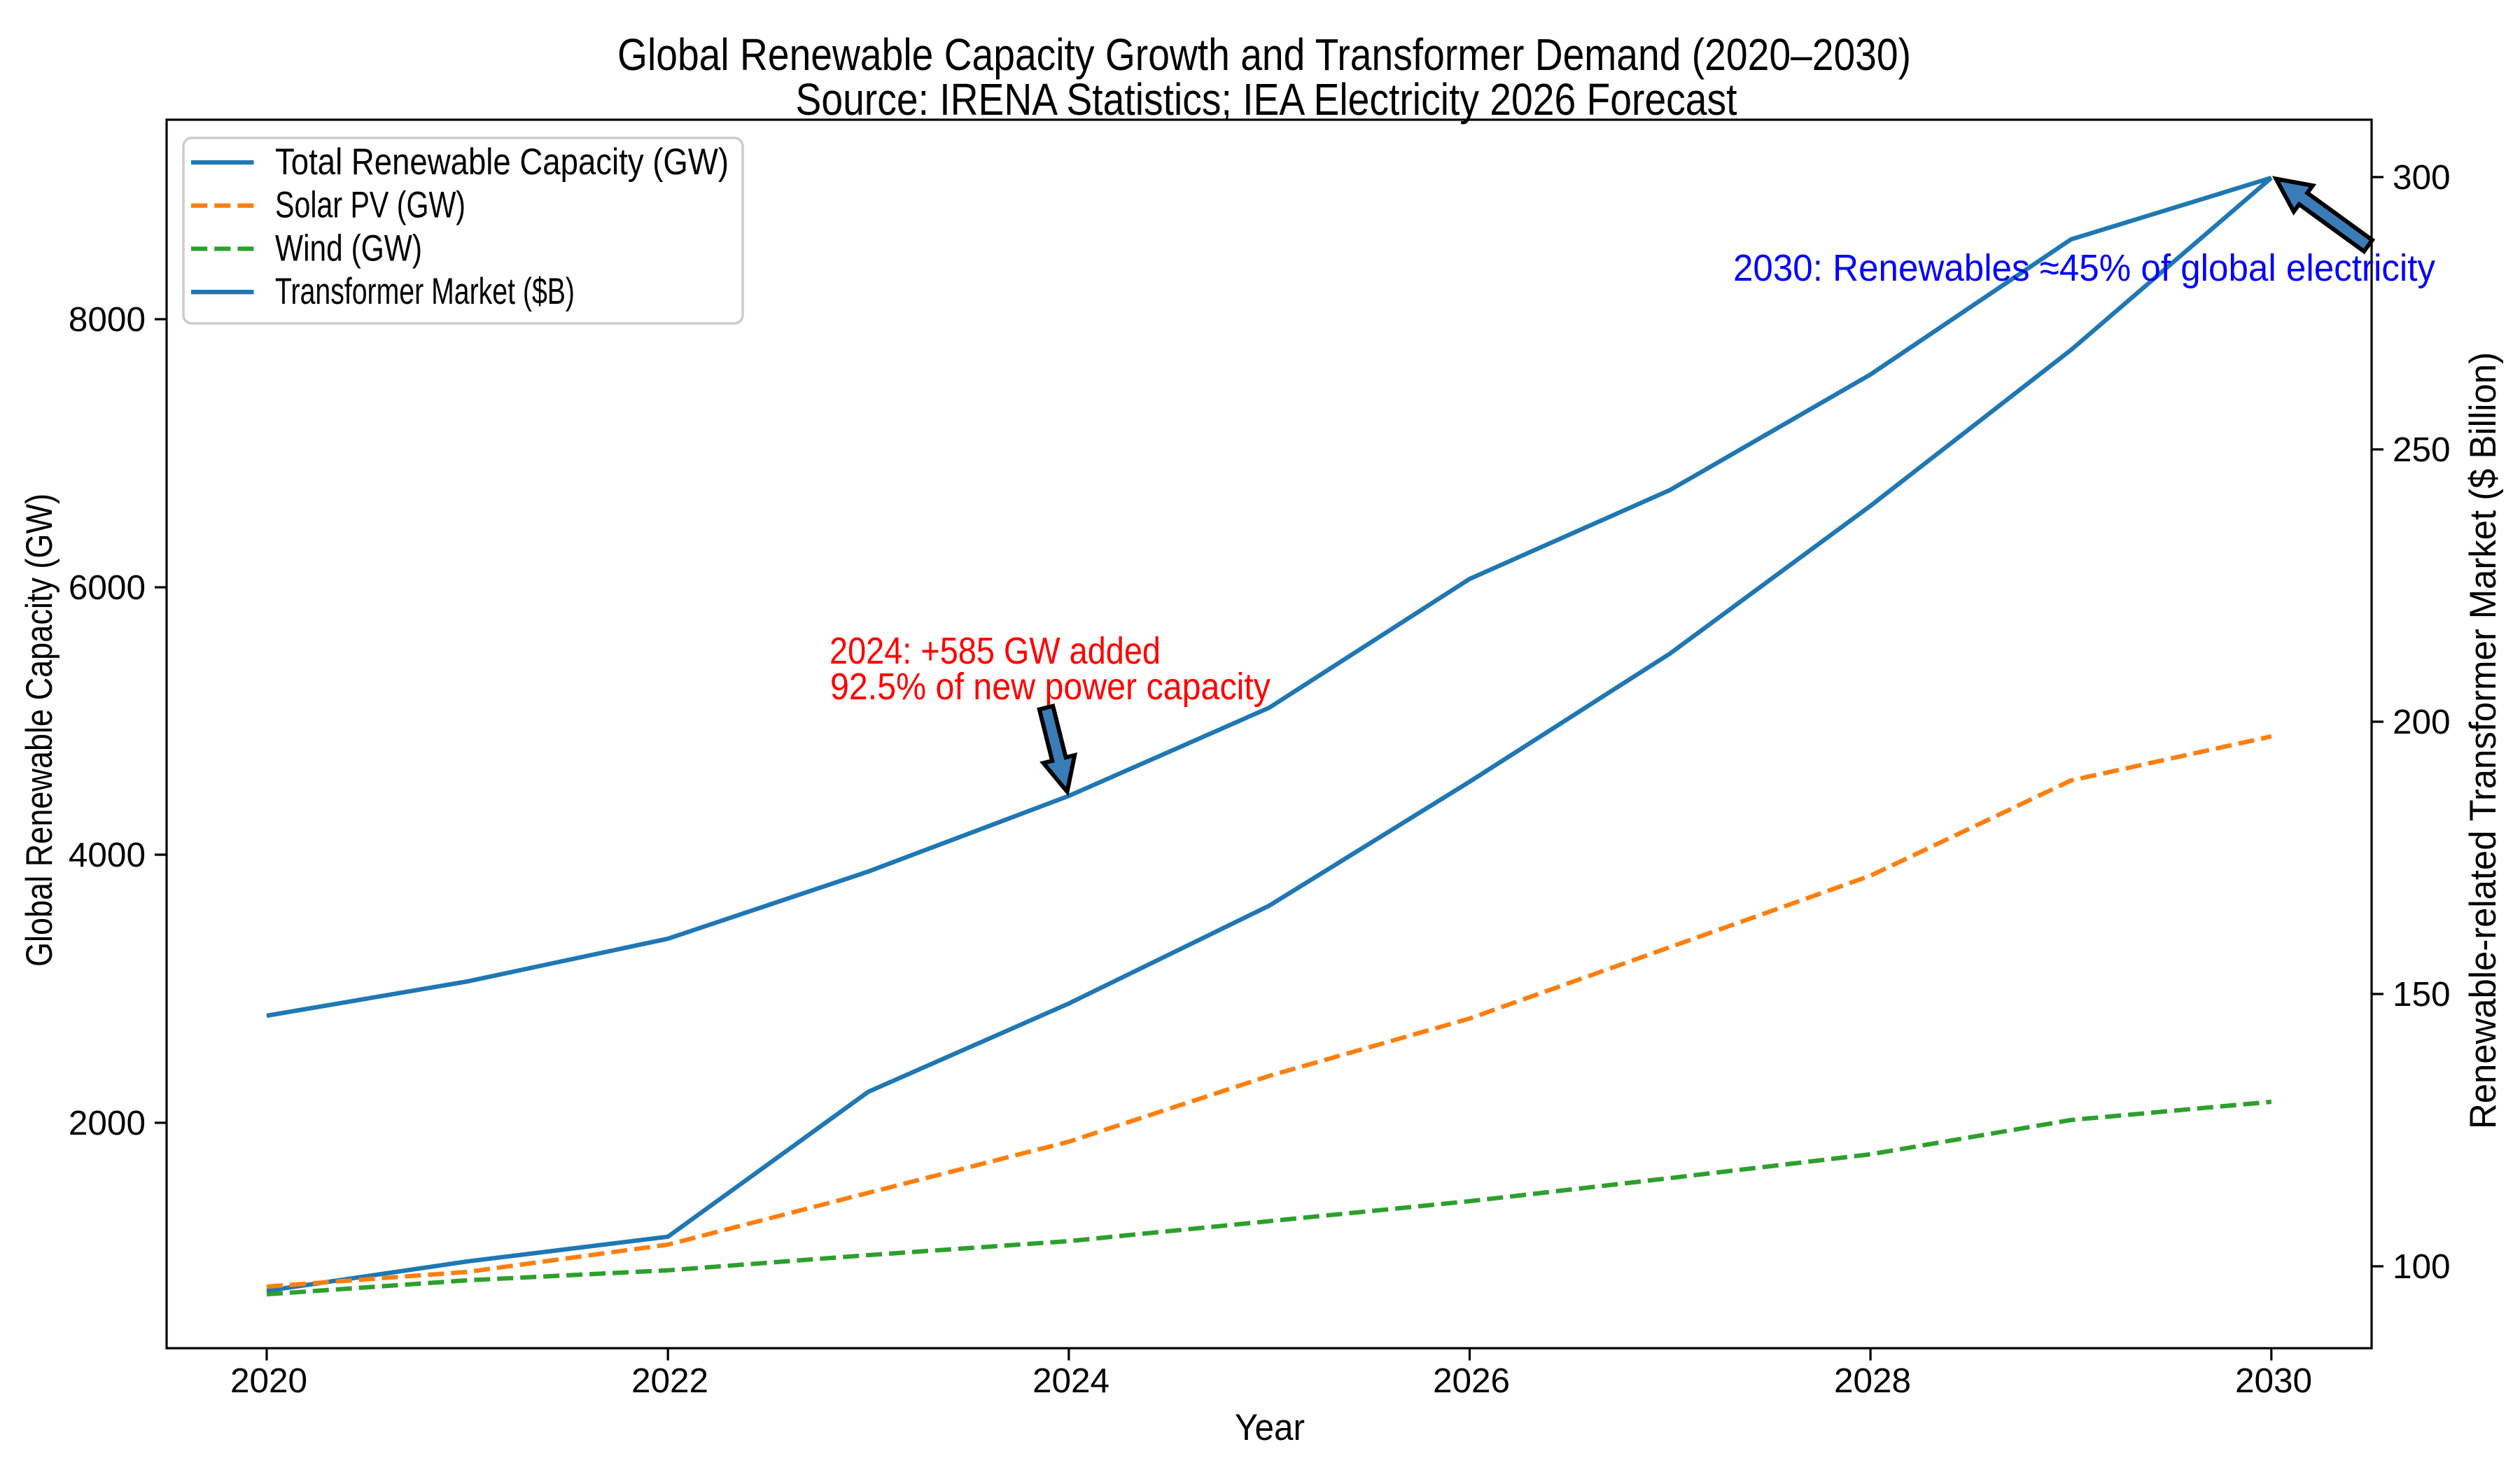 This screenshot has width=2520, height=1470. I want to click on svg-text: 6000, so click(107, 587).